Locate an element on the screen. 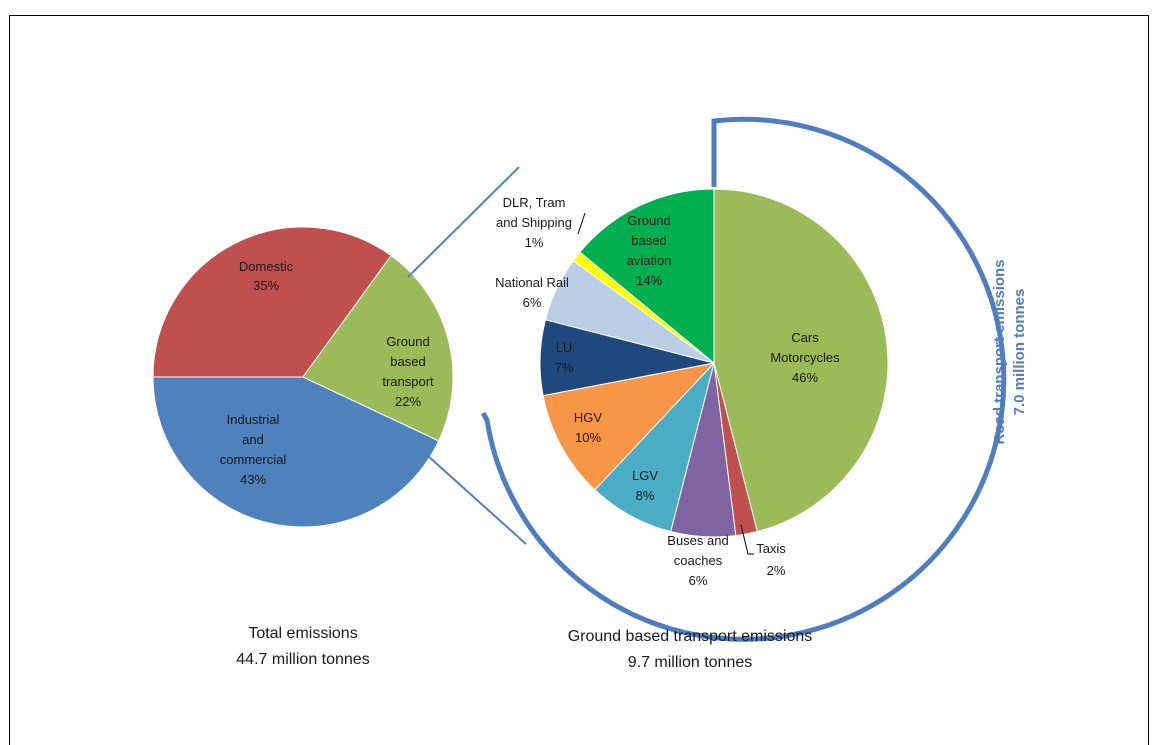 The image size is (1154, 745). label-dlr: DLR, Tram is located at coordinates (534, 202).